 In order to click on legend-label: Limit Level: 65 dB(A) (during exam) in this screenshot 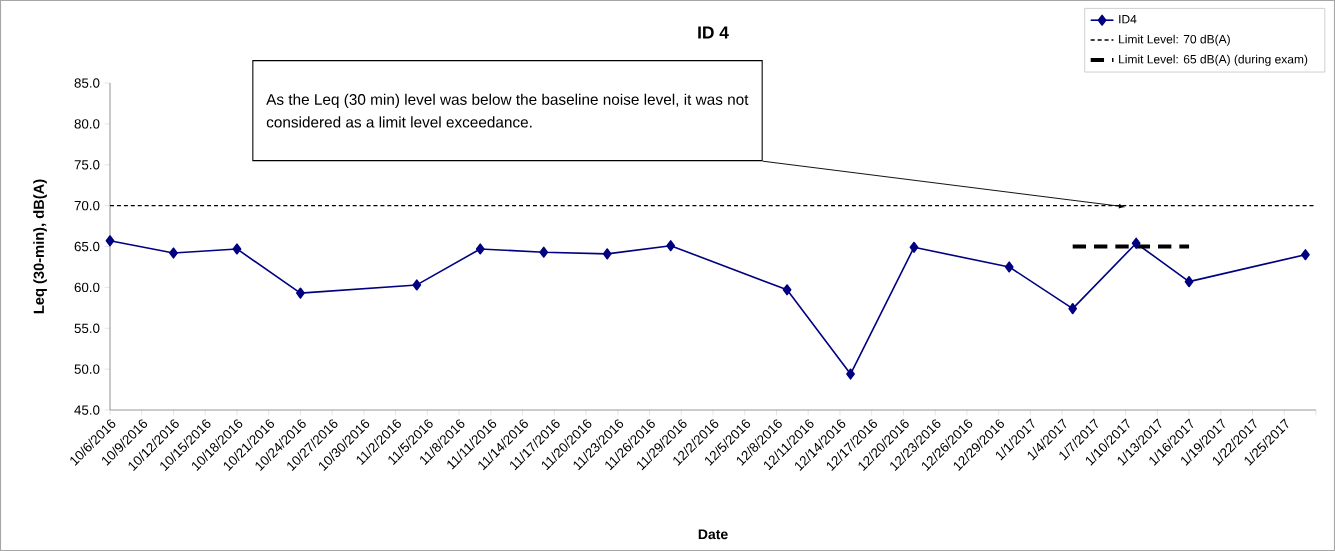, I will do `click(1213, 60)`.